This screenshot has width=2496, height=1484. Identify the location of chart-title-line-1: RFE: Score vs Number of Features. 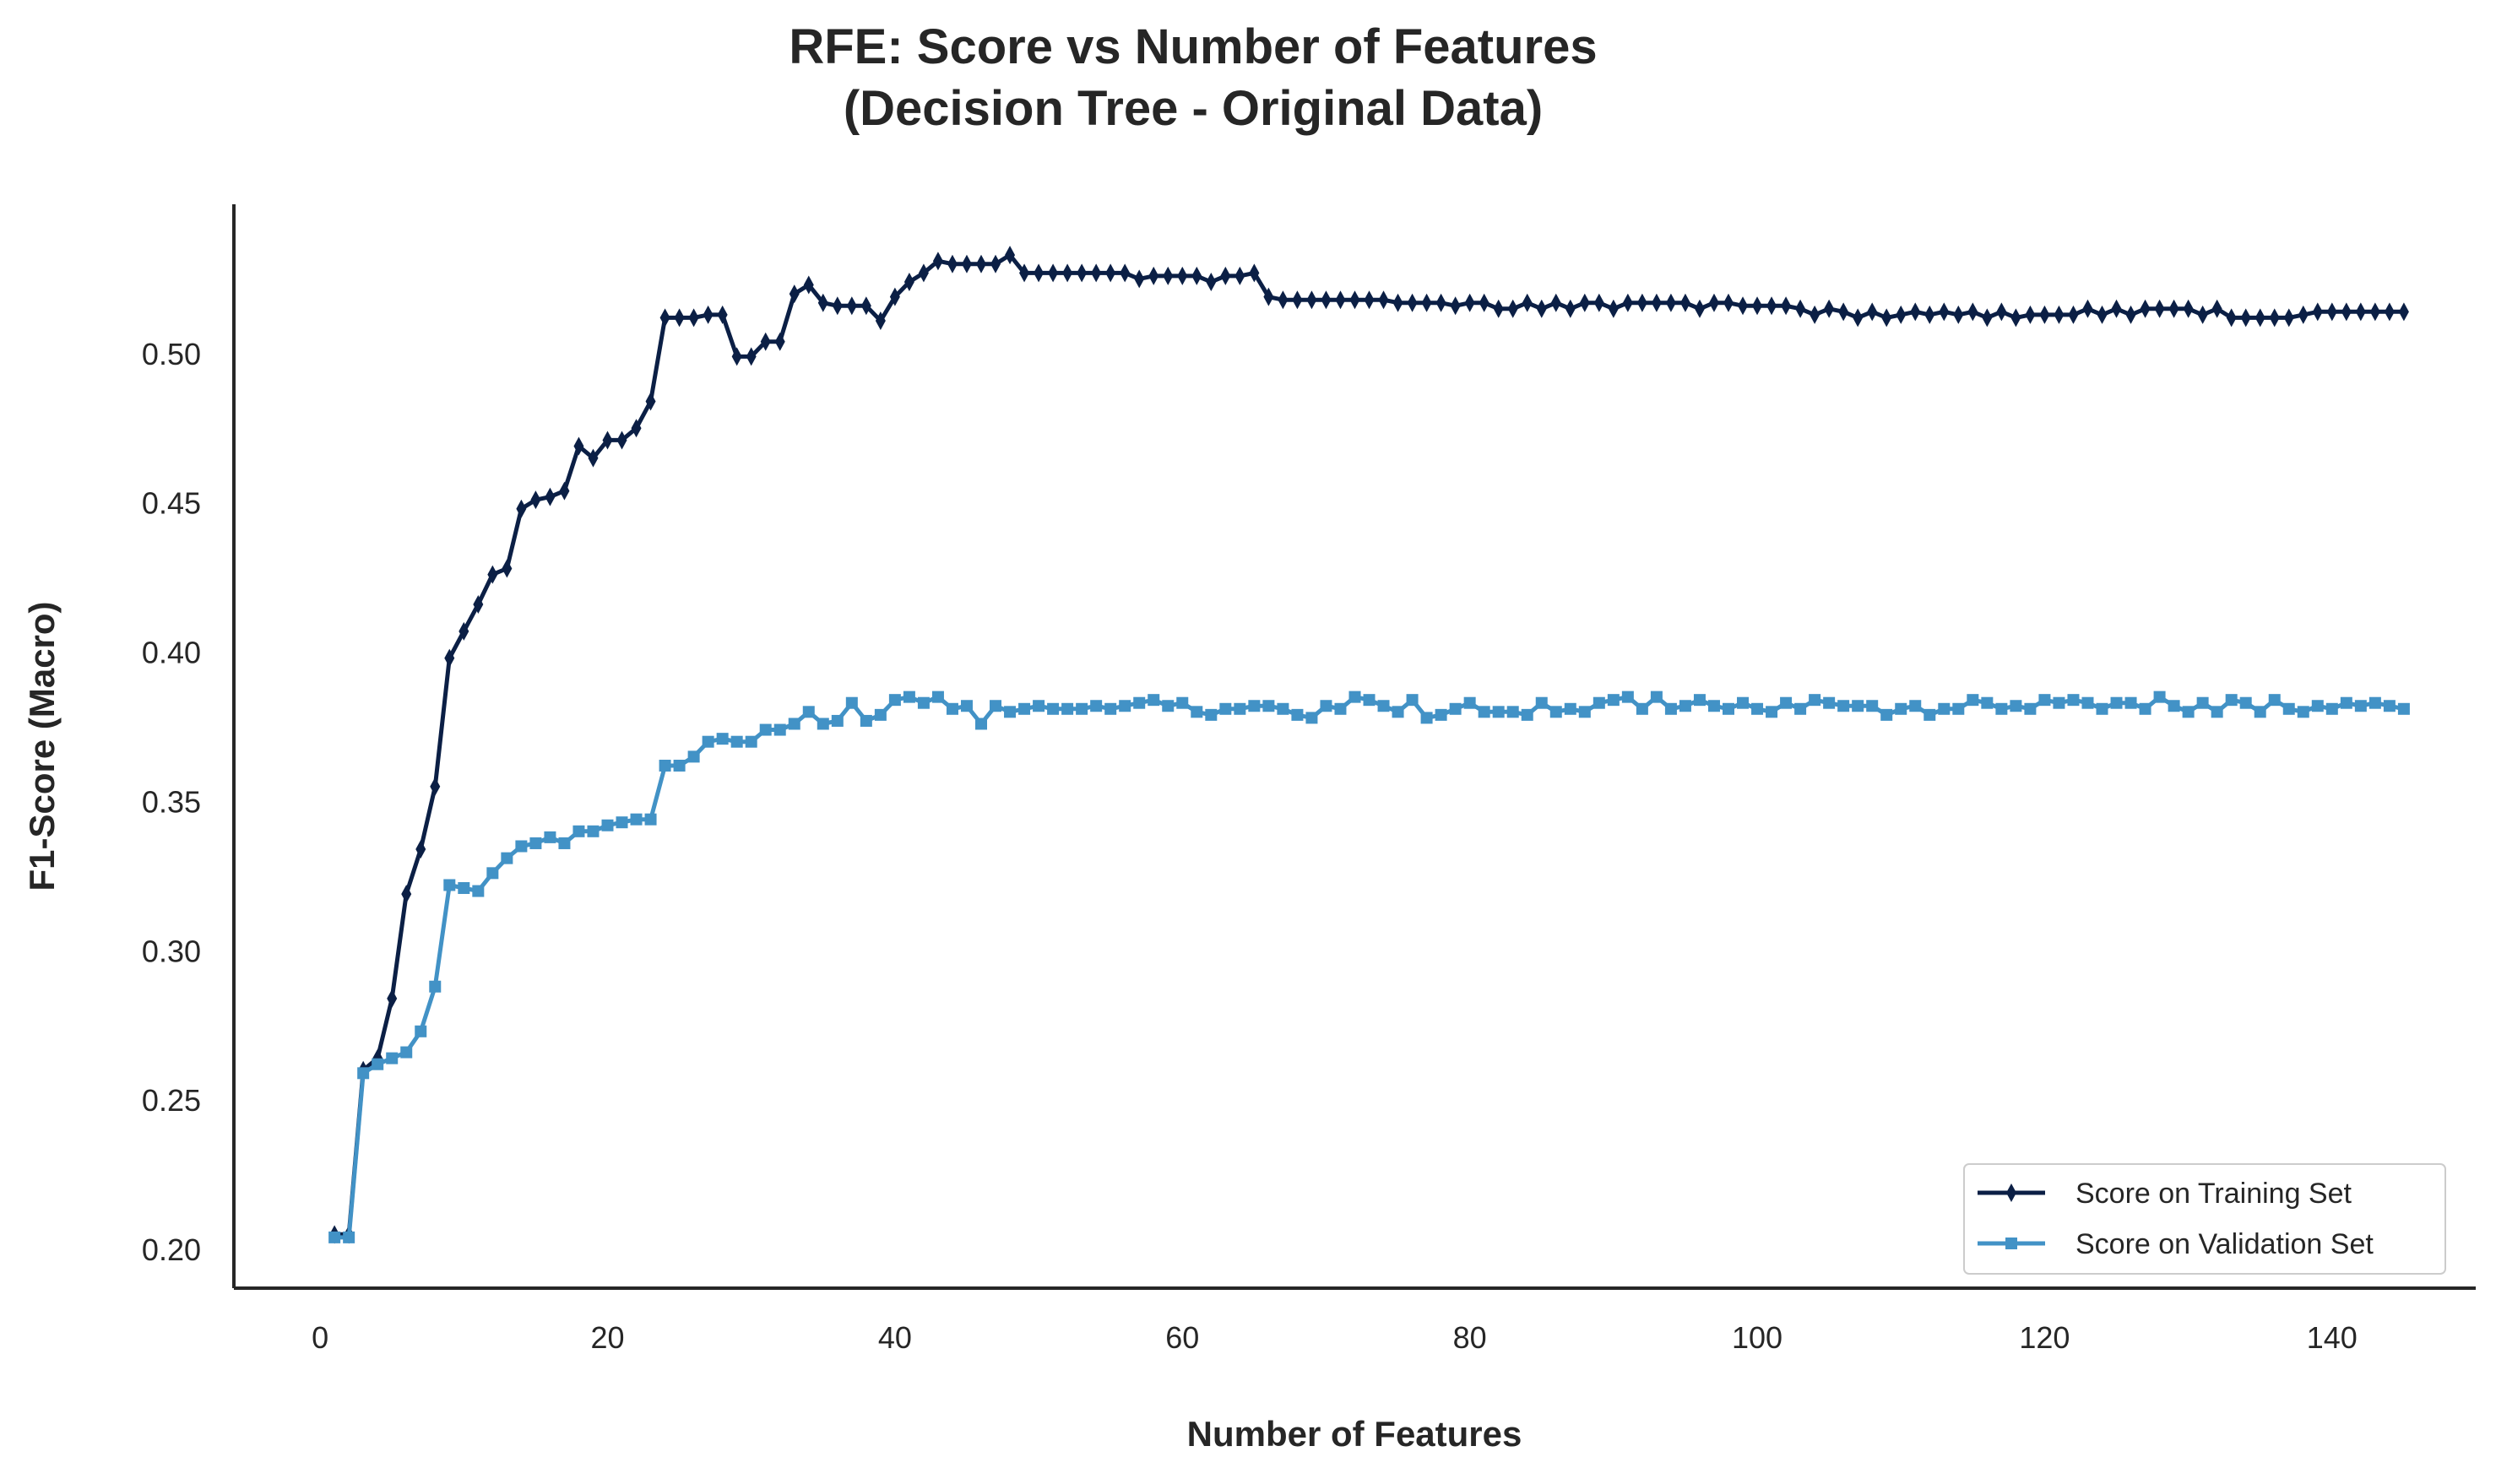
(1193, 46).